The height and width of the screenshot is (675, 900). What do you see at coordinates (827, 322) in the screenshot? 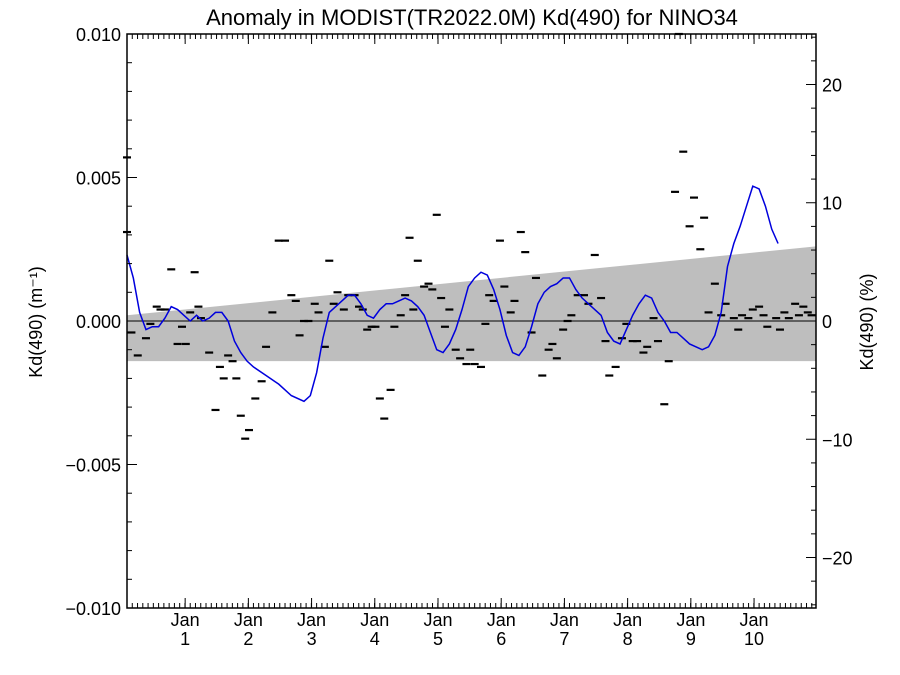
I see `right-tick-label: 0` at bounding box center [827, 322].